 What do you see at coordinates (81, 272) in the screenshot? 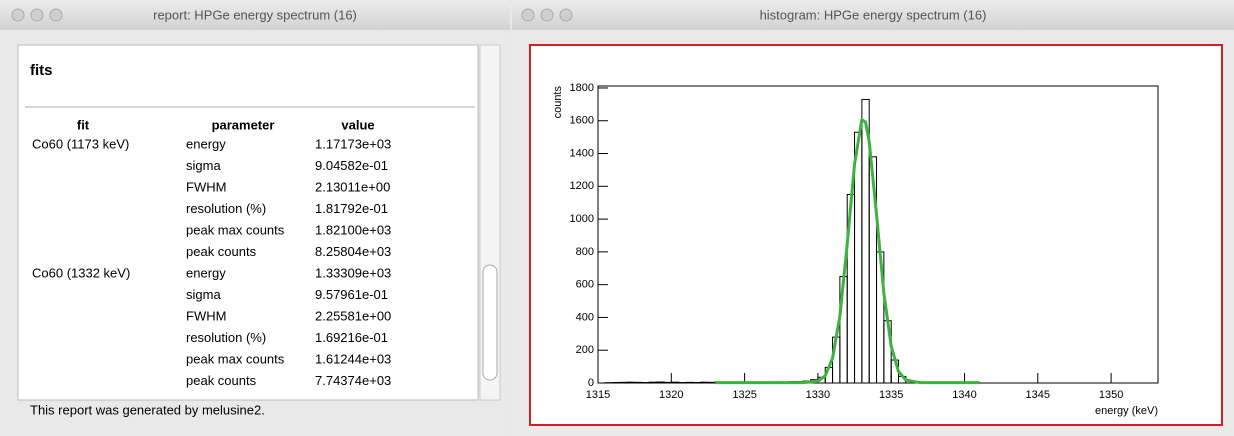
I see `fit-name: Co60 (1332 keV)` at bounding box center [81, 272].